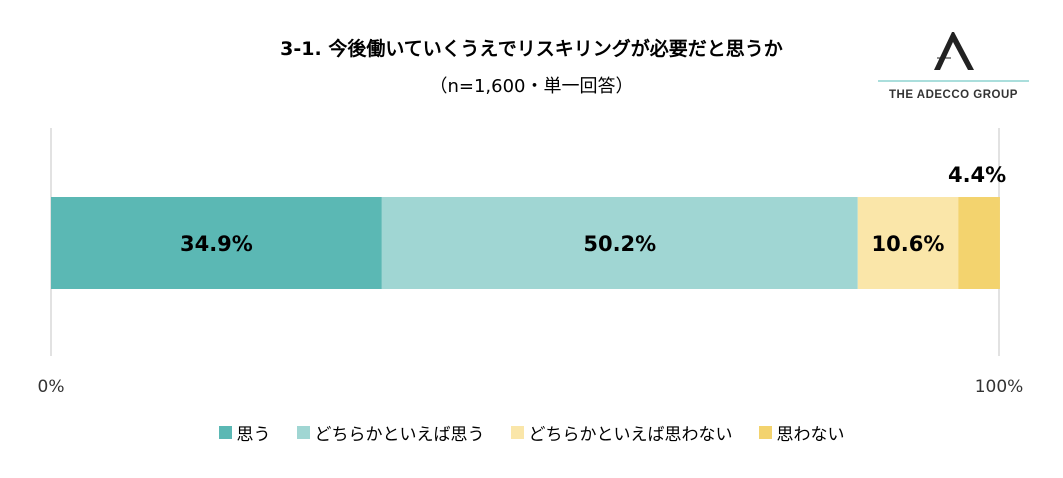 The image size is (1063, 478). I want to click on logo-text: THE ADECCO GROUP, so click(953, 95).